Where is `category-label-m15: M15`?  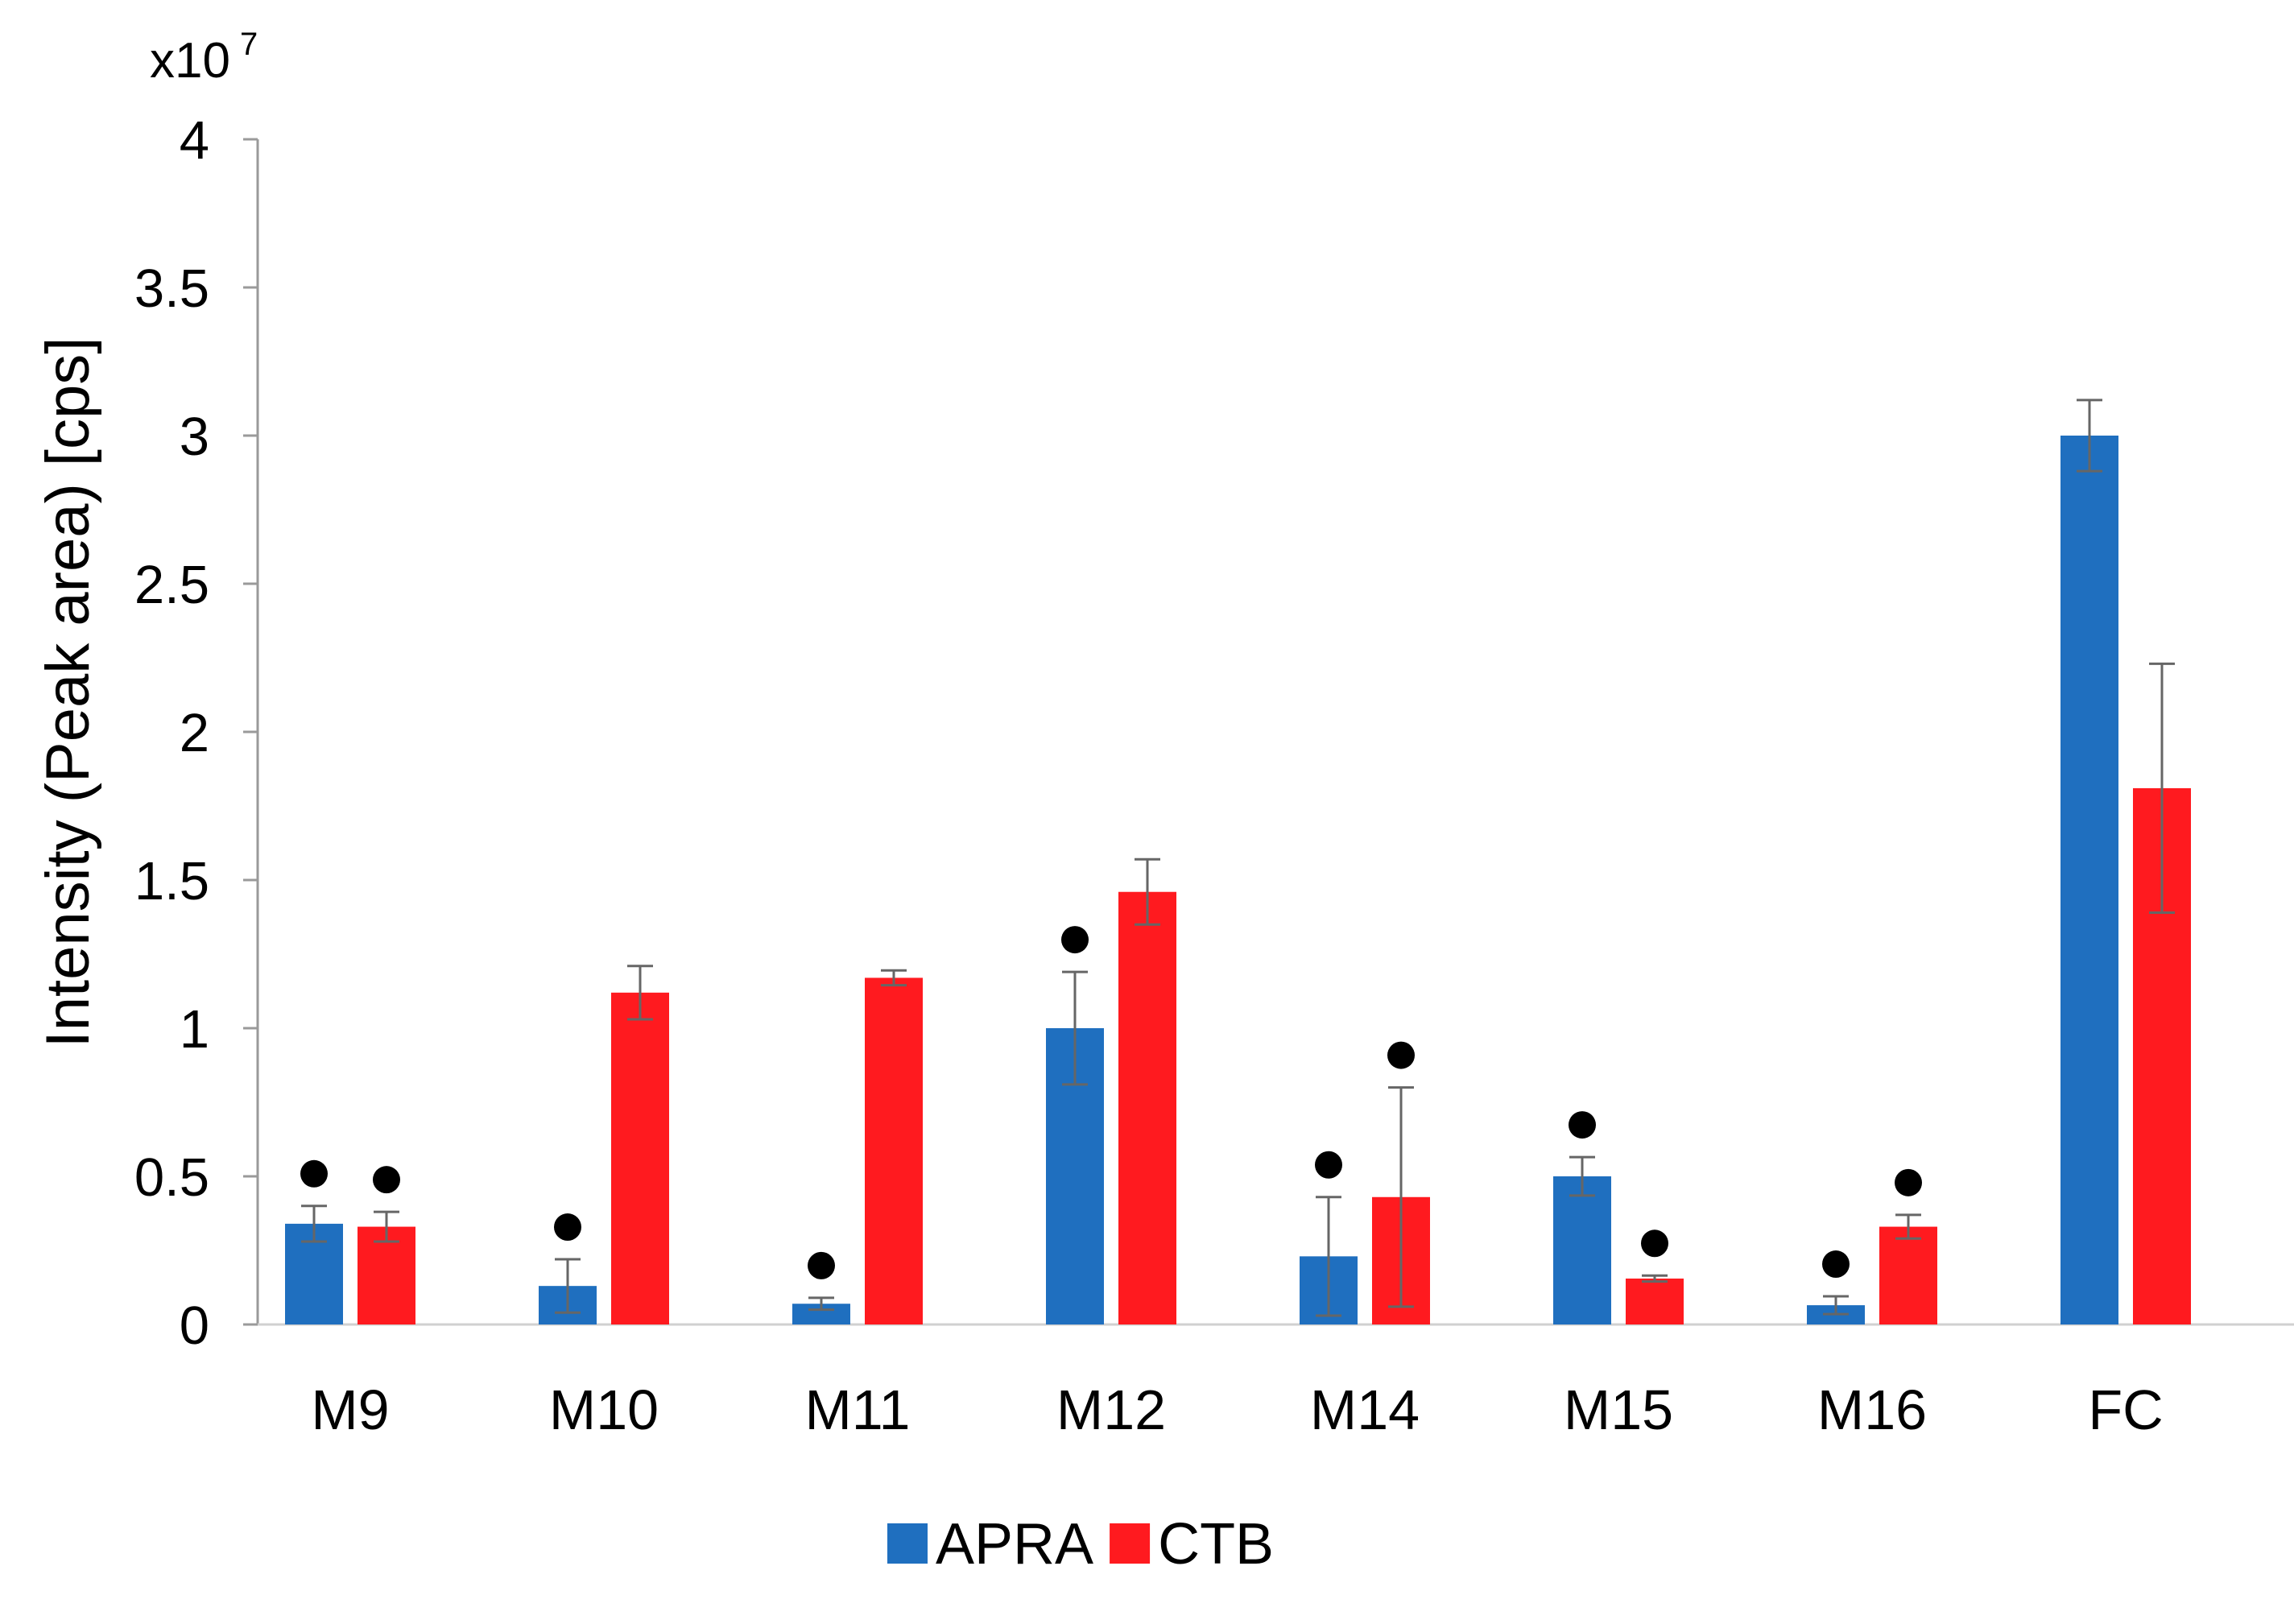
category-label-m15: M15 is located at coordinates (1618, 1409).